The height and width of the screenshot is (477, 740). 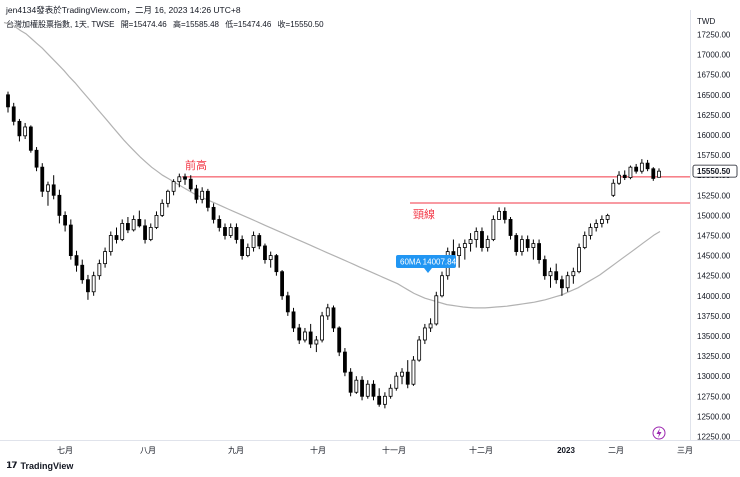 What do you see at coordinates (706, 21) in the screenshot?
I see `currency-label: TWD` at bounding box center [706, 21].